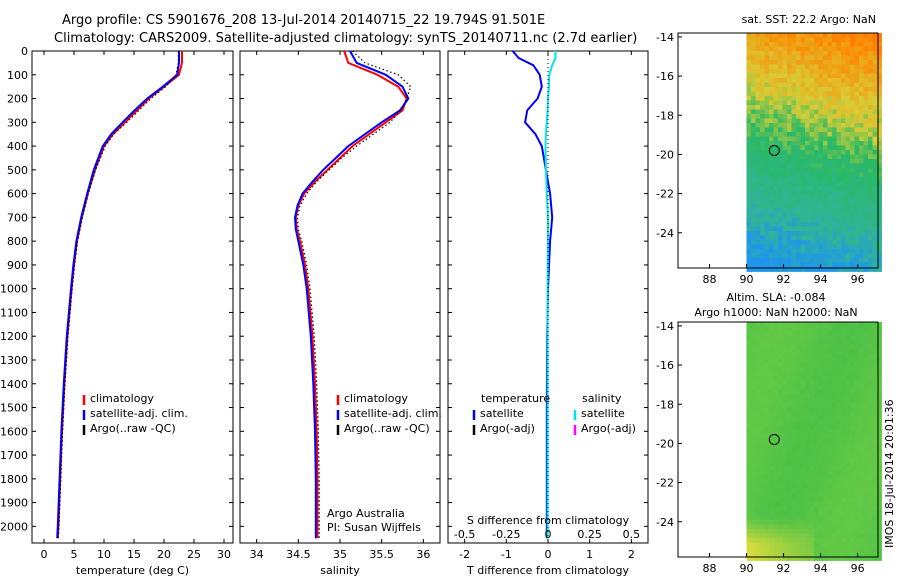  I want to click on difference-s-tick-label: 0.5, so click(632, 534).